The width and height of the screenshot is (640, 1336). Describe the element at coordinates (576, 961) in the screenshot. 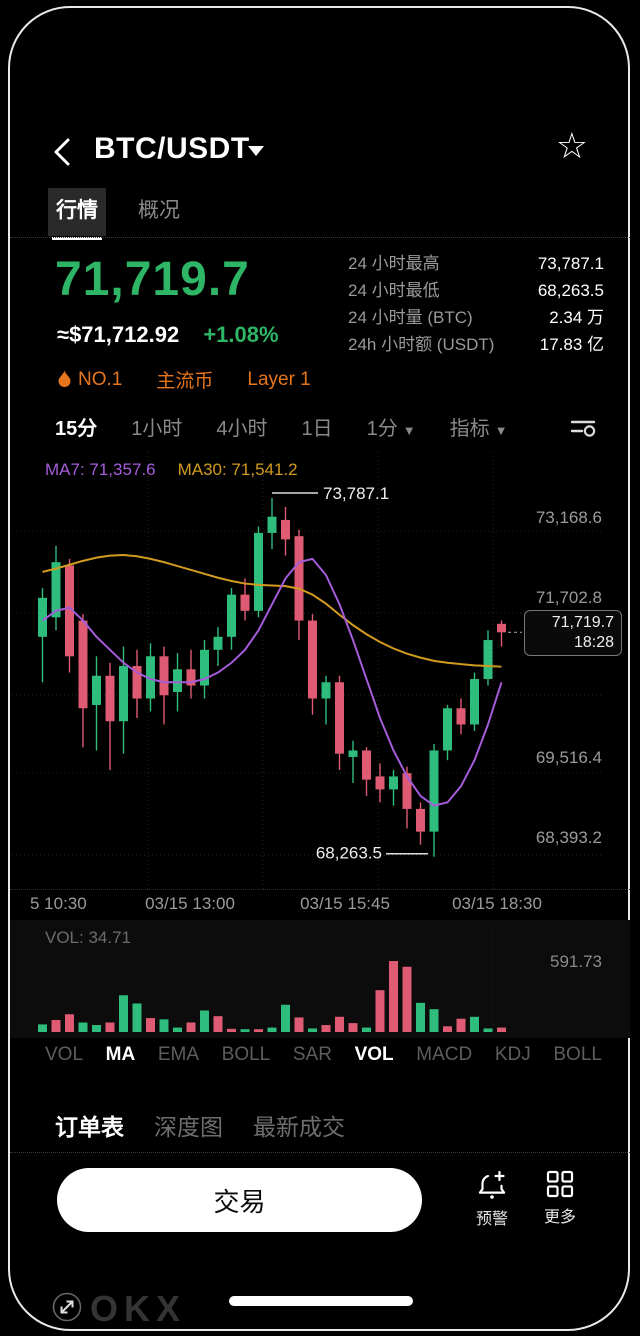

I see `volume-scale-max: 591.73` at that location.